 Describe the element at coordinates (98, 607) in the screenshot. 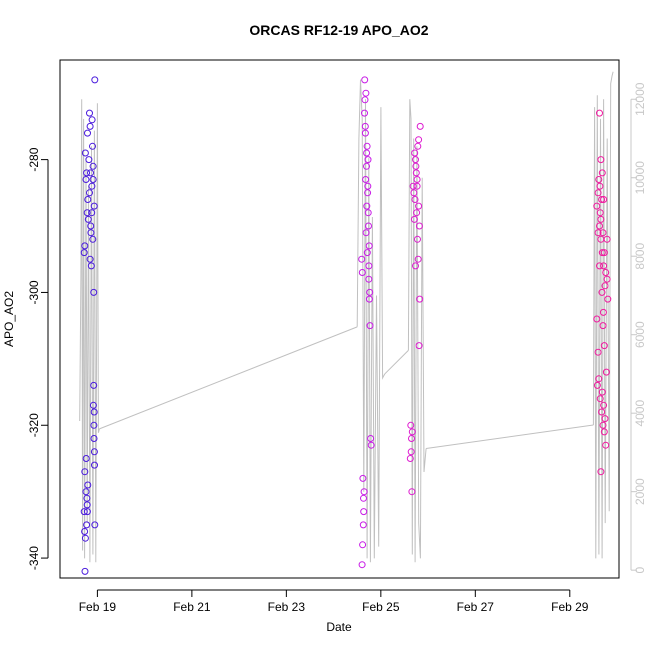

I see `x-tick-label: Feb 19` at that location.